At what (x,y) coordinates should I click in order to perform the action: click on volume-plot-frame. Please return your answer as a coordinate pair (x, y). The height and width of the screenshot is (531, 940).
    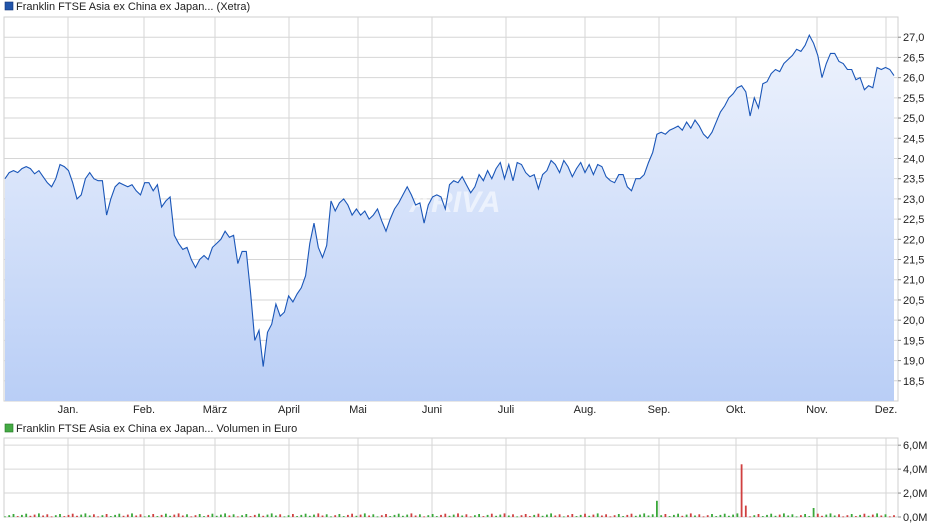
    Looking at the image, I should click on (451, 477).